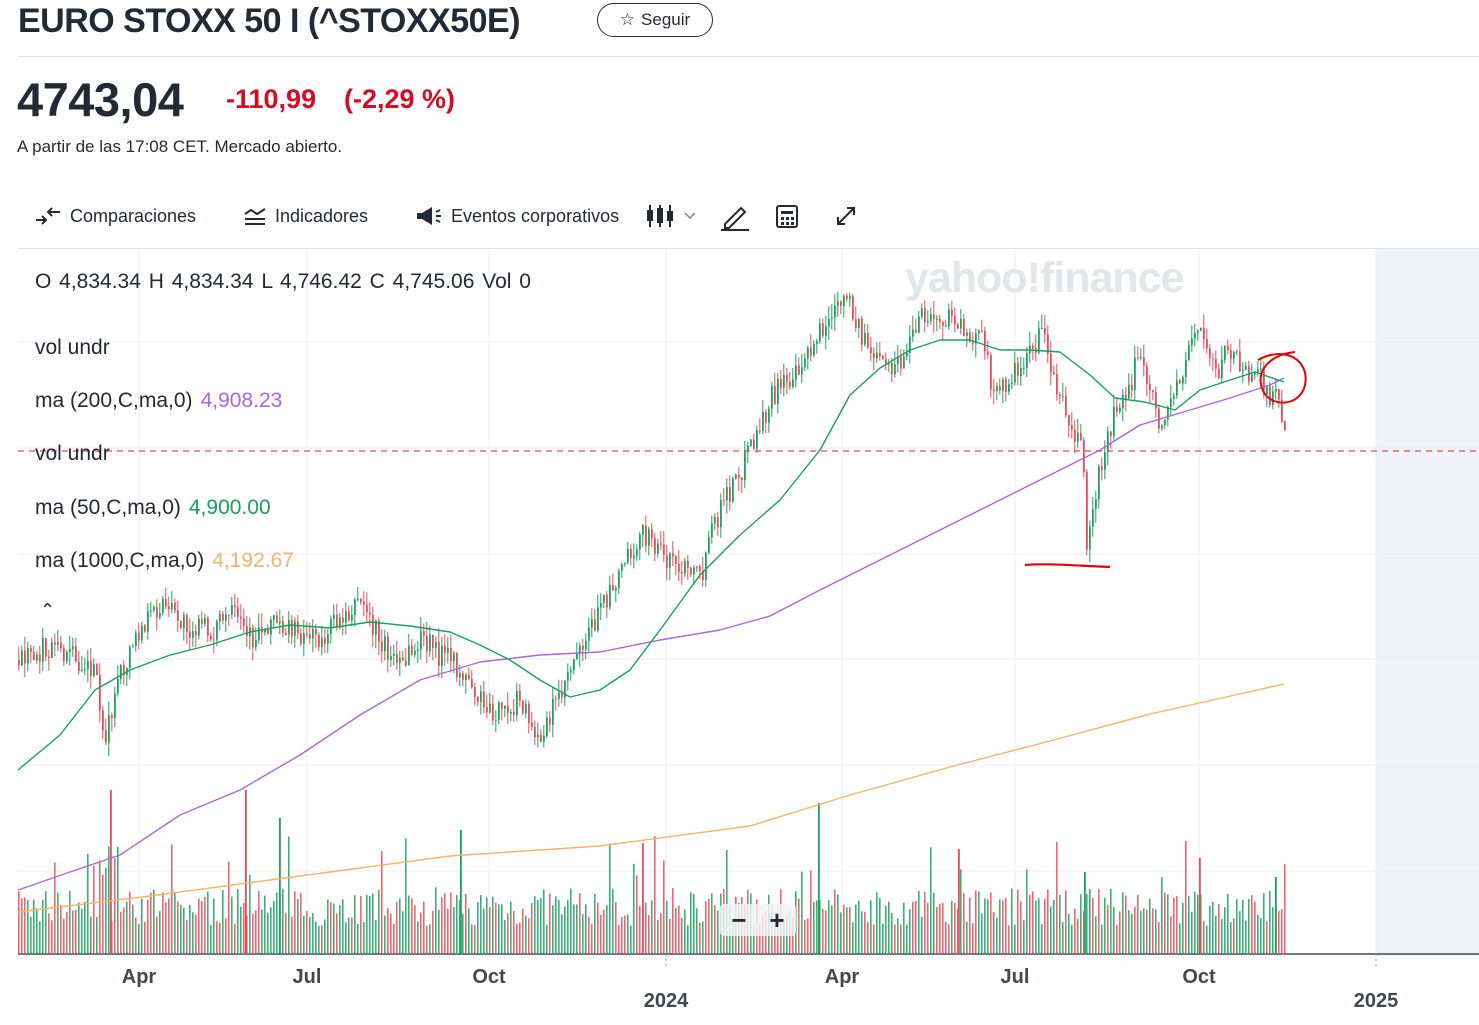  Describe the element at coordinates (661, 216) in the screenshot. I see `candlestick-icon` at that location.